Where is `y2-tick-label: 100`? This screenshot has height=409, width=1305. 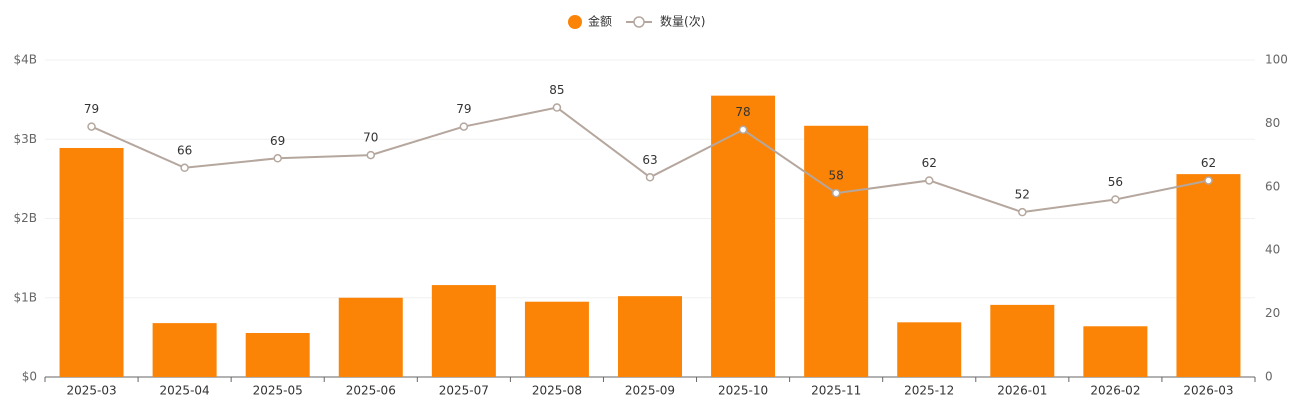 y2-tick-label: 100 is located at coordinates (1276, 60).